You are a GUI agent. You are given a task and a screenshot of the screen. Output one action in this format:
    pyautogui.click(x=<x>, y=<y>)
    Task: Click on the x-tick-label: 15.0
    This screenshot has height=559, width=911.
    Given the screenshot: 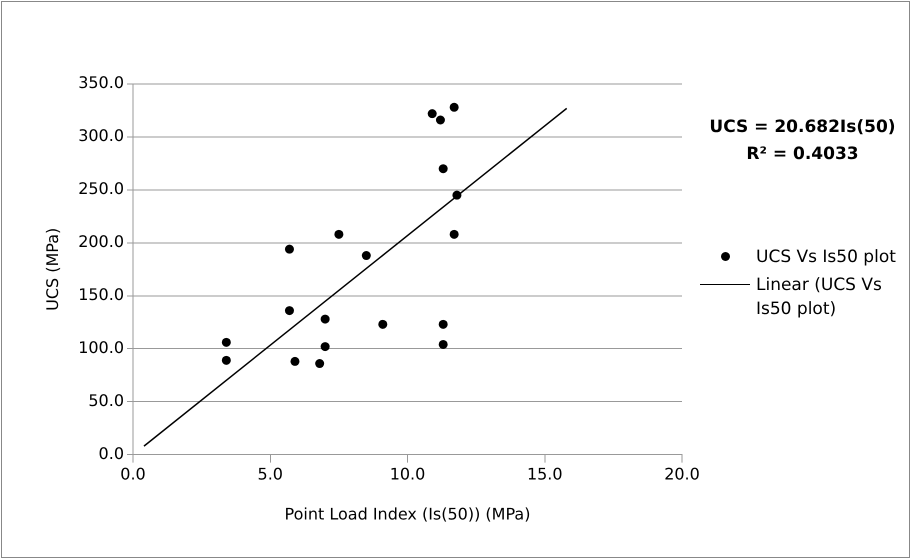 What is the action you would take?
    pyautogui.click(x=544, y=474)
    